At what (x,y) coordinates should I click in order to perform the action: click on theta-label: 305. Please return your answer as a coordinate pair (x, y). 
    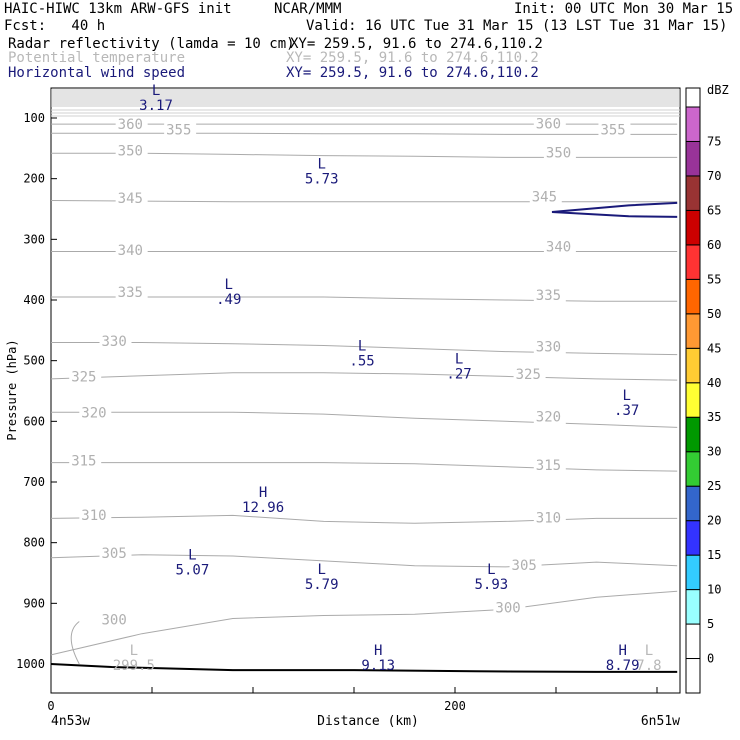
    Looking at the image, I should click on (114, 554).